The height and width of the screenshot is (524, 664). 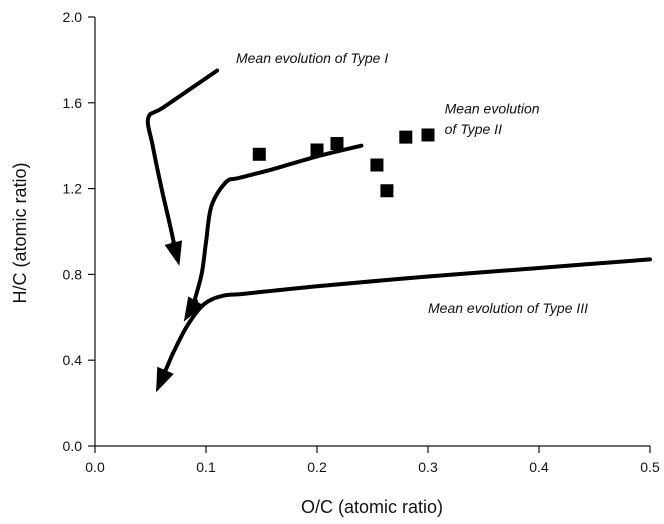 What do you see at coordinates (277, 226) in the screenshot?
I see `type-ii-curve` at bounding box center [277, 226].